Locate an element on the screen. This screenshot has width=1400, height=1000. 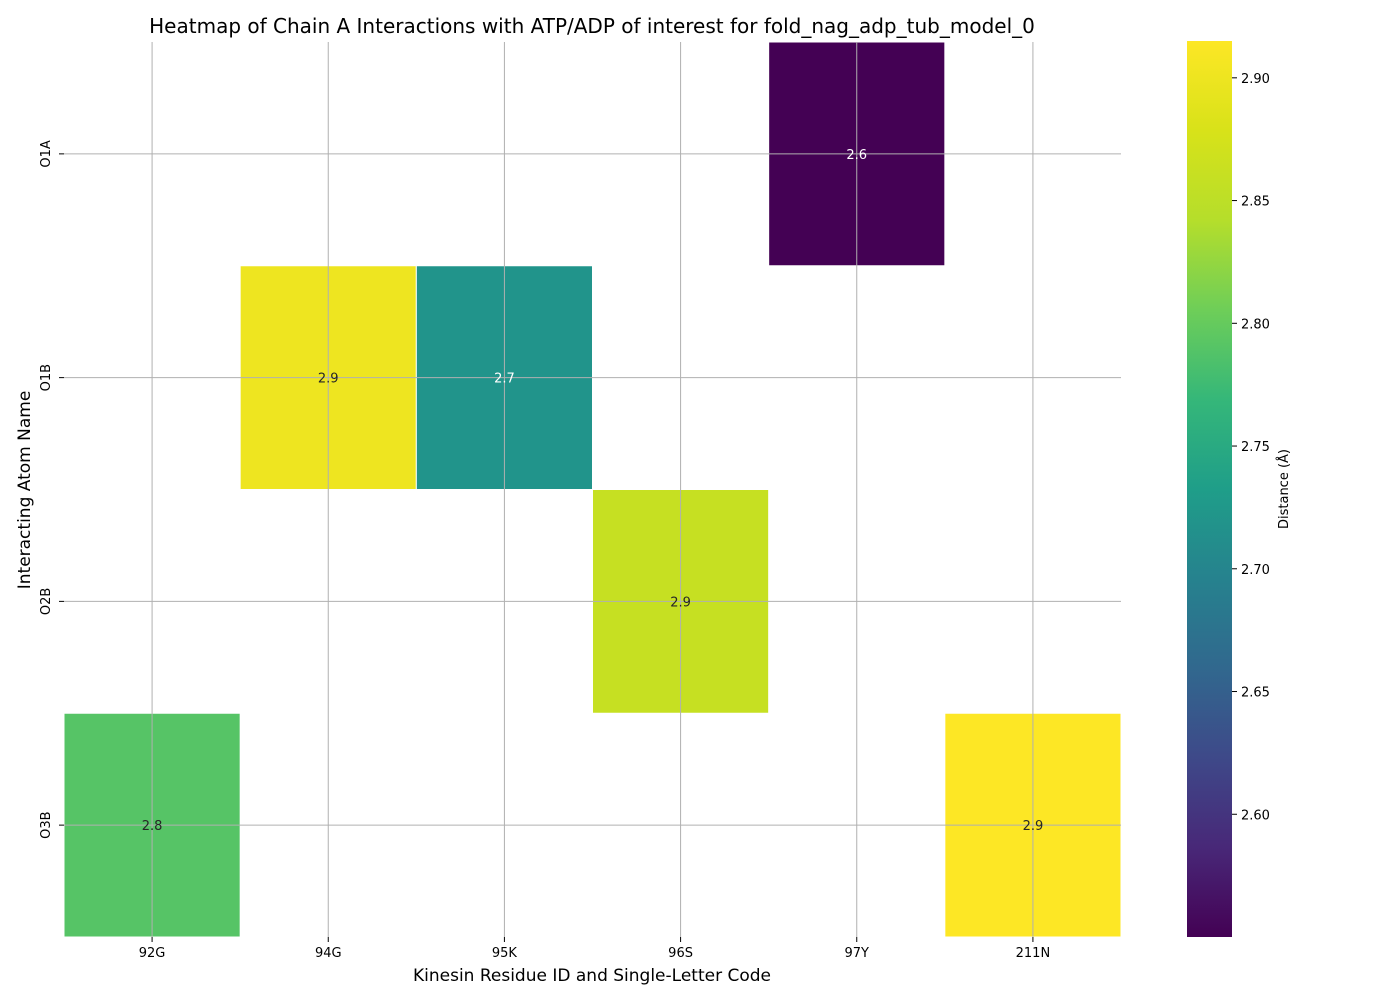
colorbar-ticks: 2.60 2.65 2.70 2.75 2.80 2.85 2.90 is located at coordinates (1251, 447).